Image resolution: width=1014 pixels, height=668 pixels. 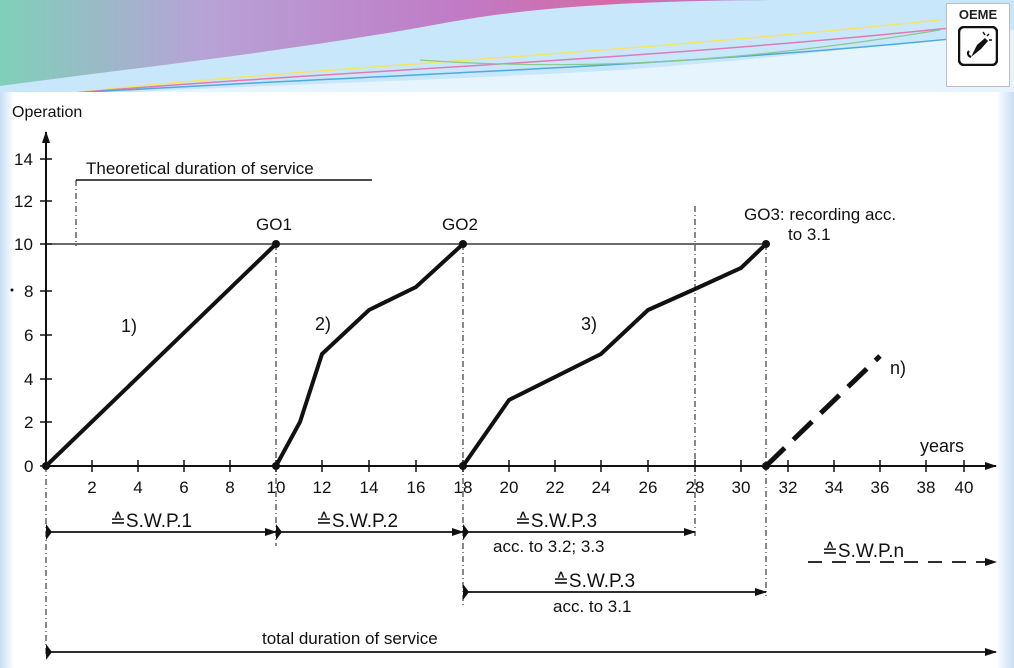 What do you see at coordinates (28, 335) in the screenshot?
I see `y-tick-label: 6` at bounding box center [28, 335].